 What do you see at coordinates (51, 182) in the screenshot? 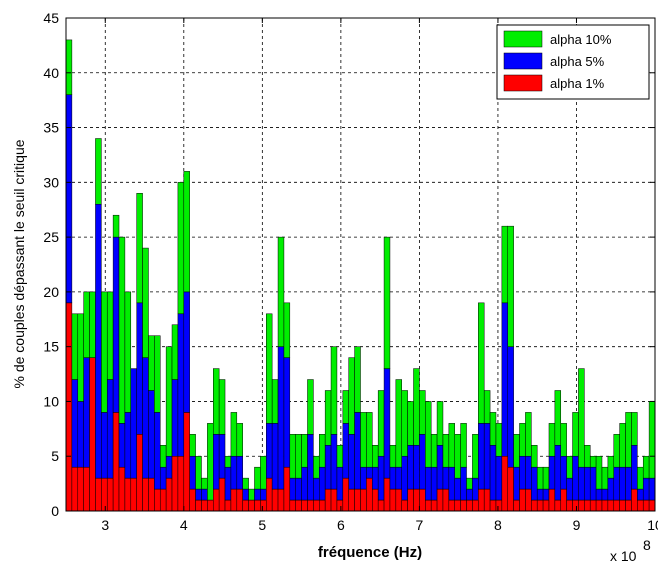
I see `y-tick-label-6: 30` at bounding box center [51, 182].